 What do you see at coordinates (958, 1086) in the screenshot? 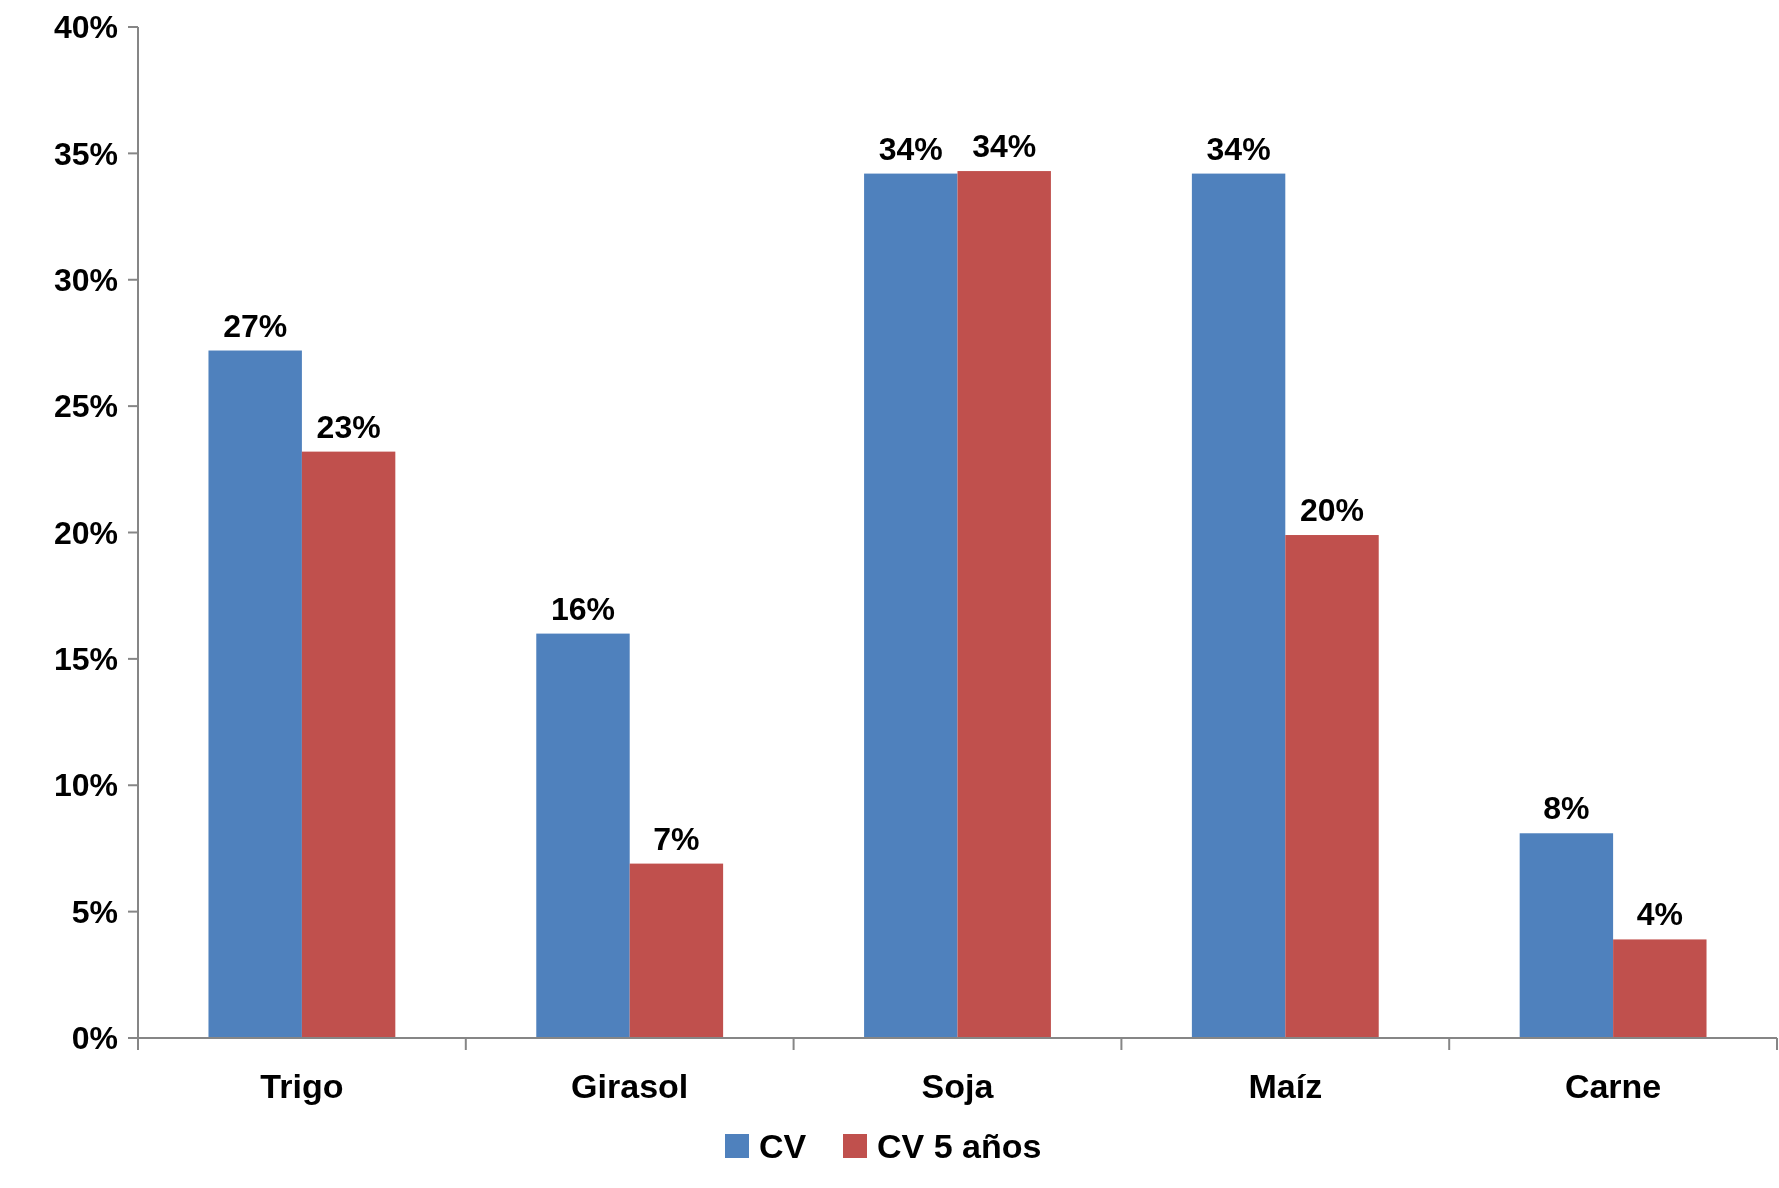
I see `x-tick-label: Soja` at bounding box center [958, 1086].